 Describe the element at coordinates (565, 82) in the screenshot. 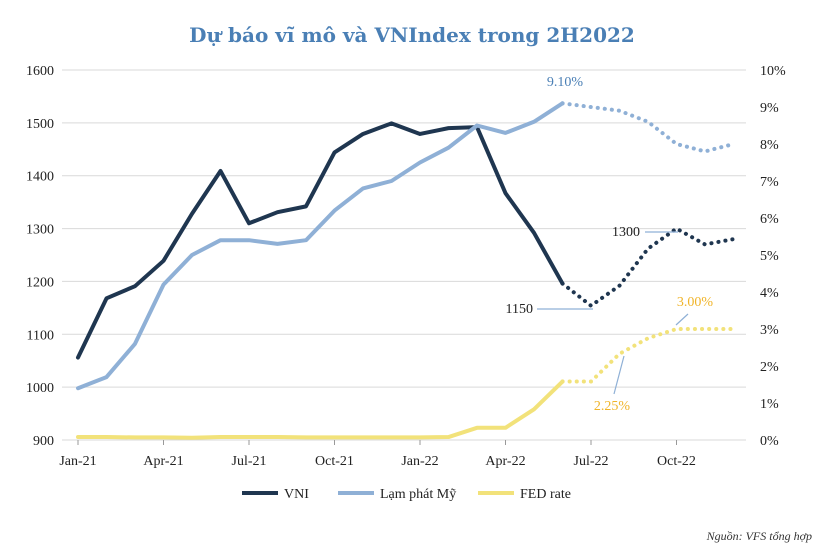

I see `annotation-inflation-peak: 9.10%` at that location.